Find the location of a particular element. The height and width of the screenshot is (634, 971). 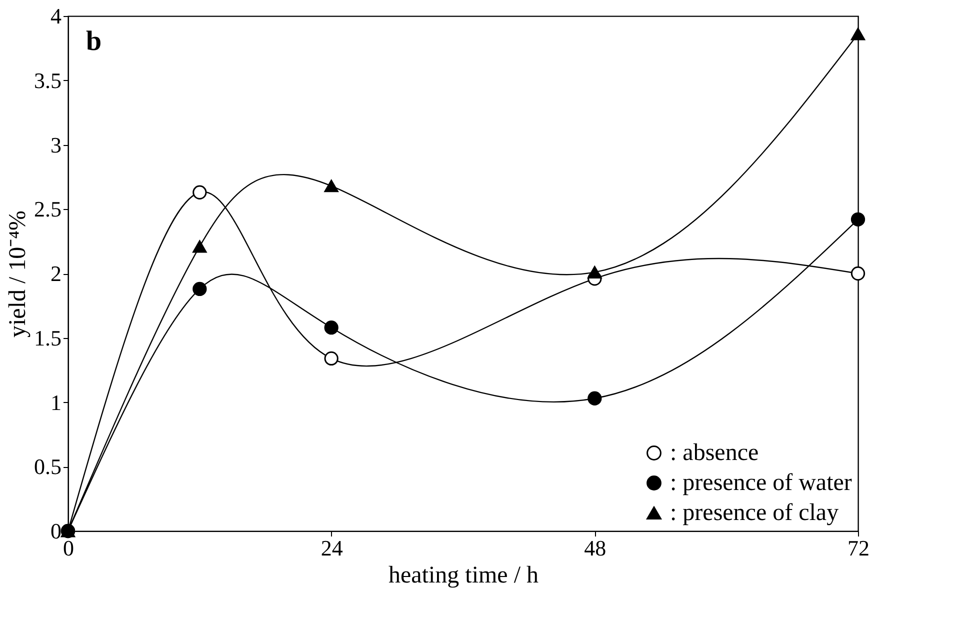

y-tick-label: 1 is located at coordinates (56, 402).